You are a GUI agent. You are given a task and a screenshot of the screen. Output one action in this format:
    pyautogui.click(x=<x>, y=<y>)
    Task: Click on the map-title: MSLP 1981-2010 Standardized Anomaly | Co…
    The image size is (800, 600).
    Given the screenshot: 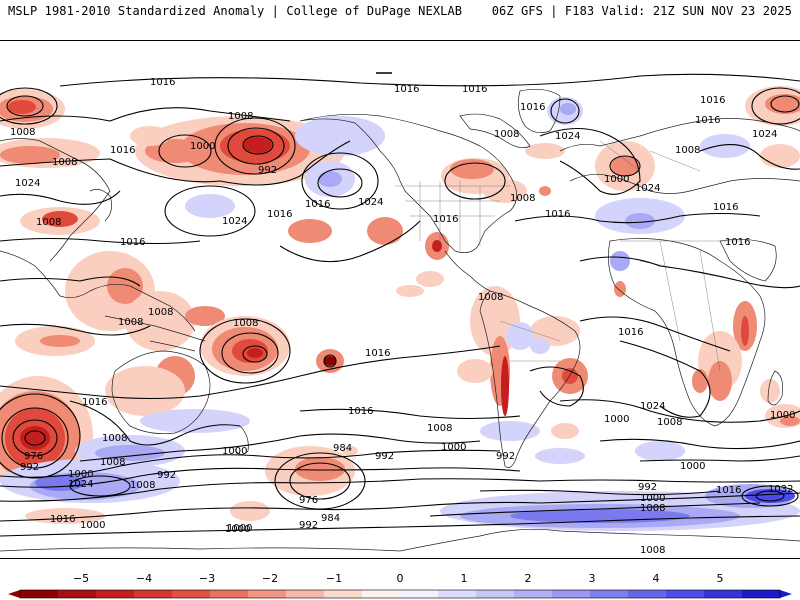 What is the action you would take?
    pyautogui.click(x=235, y=11)
    